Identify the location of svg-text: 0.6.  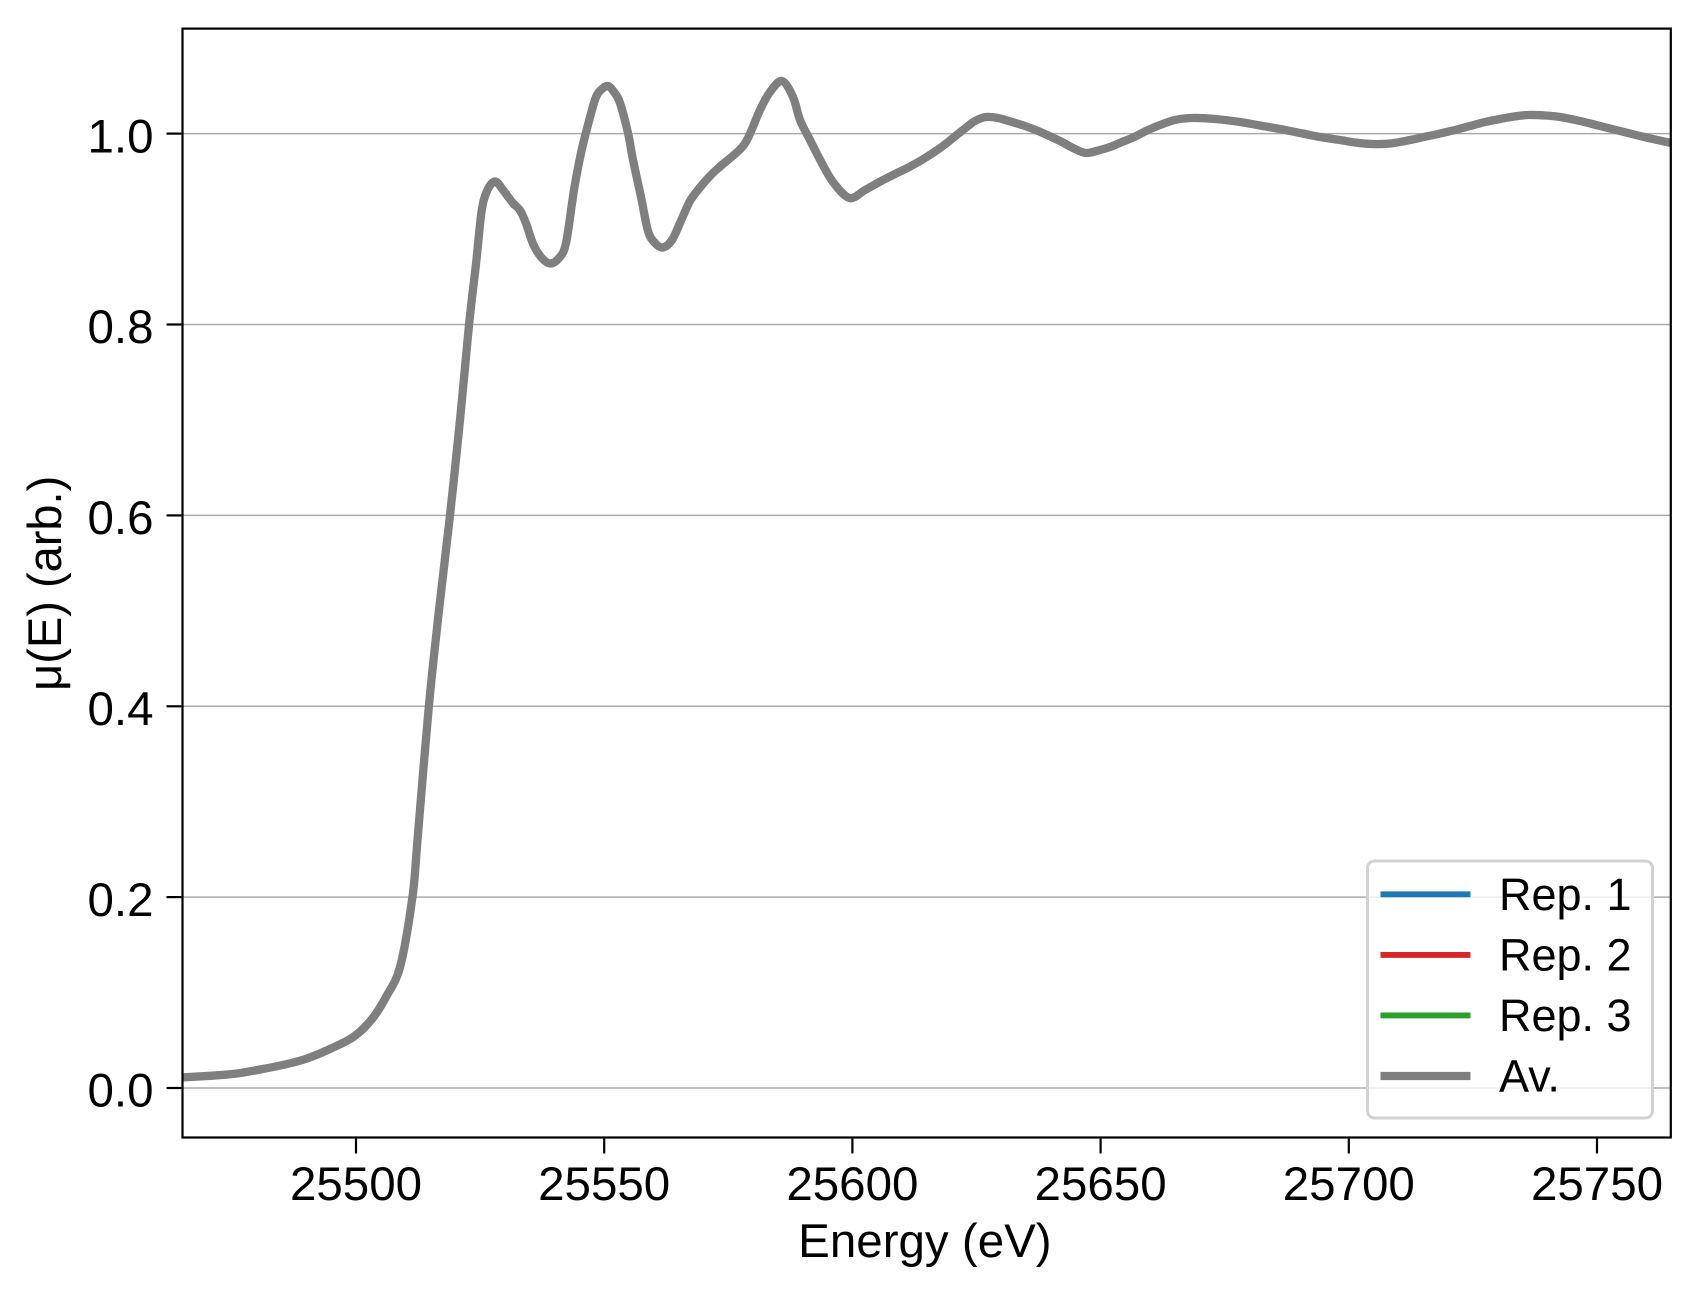
(120, 518).